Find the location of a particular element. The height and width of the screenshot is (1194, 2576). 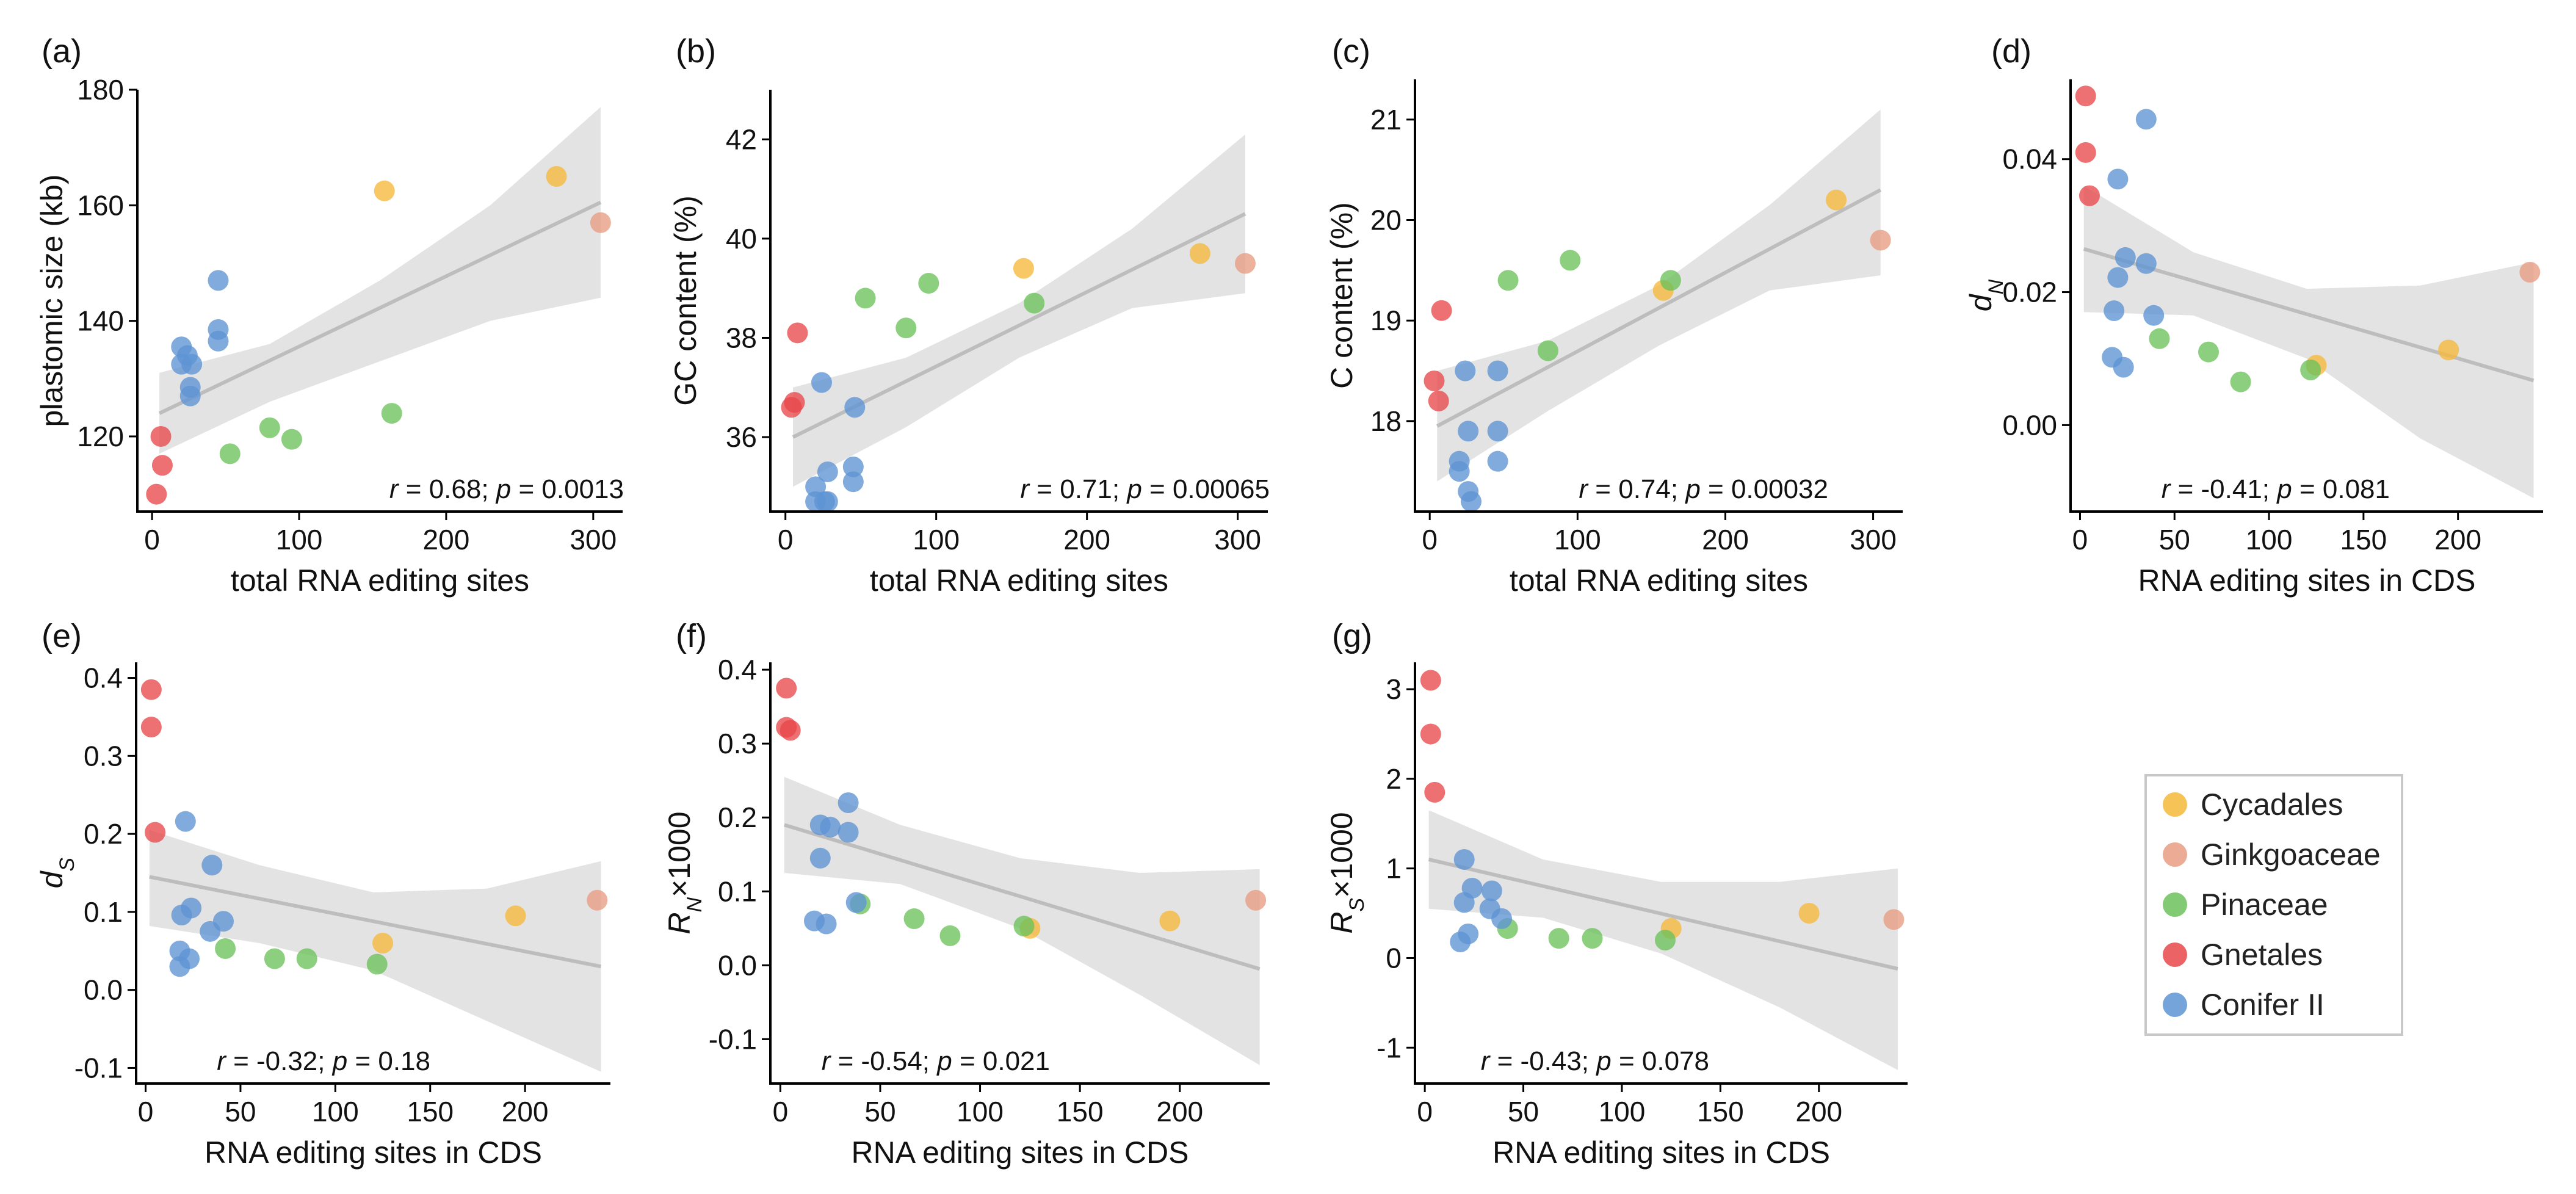

y-axis-label: dS is located at coordinates (57, 872).